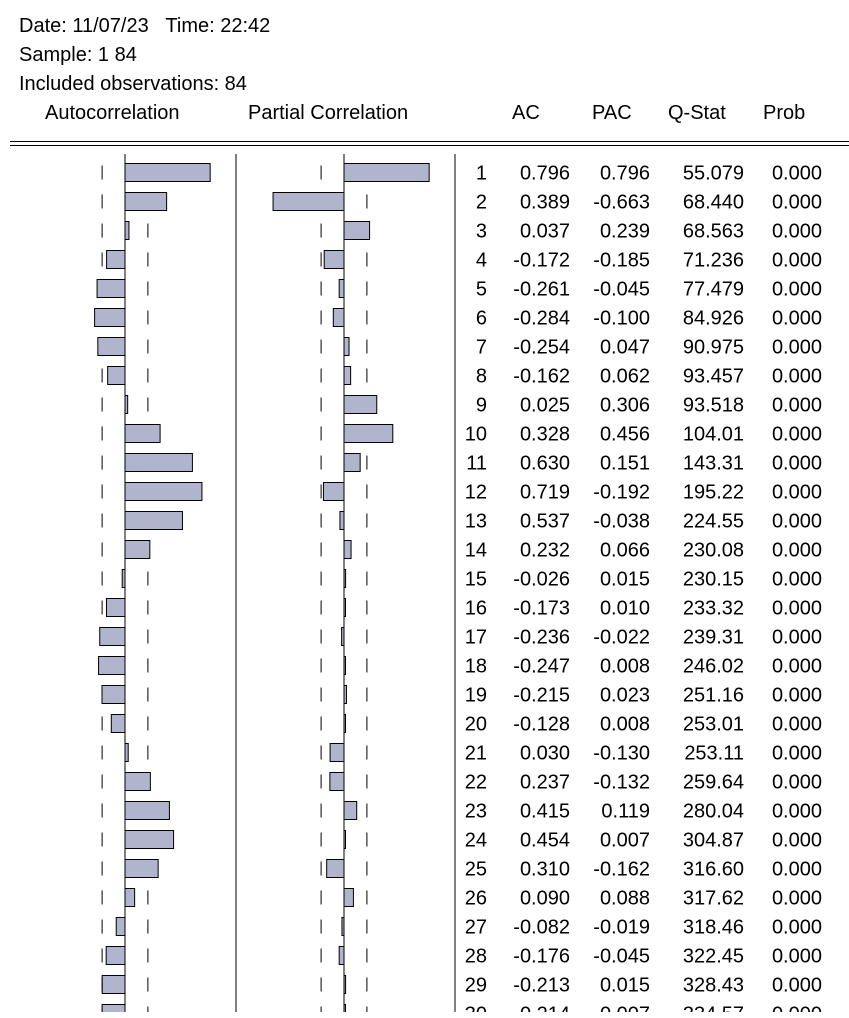 The width and height of the screenshot is (849, 1018). Describe the element at coordinates (545, 783) in the screenshot. I see `cell-ac-22: 0.237` at that location.